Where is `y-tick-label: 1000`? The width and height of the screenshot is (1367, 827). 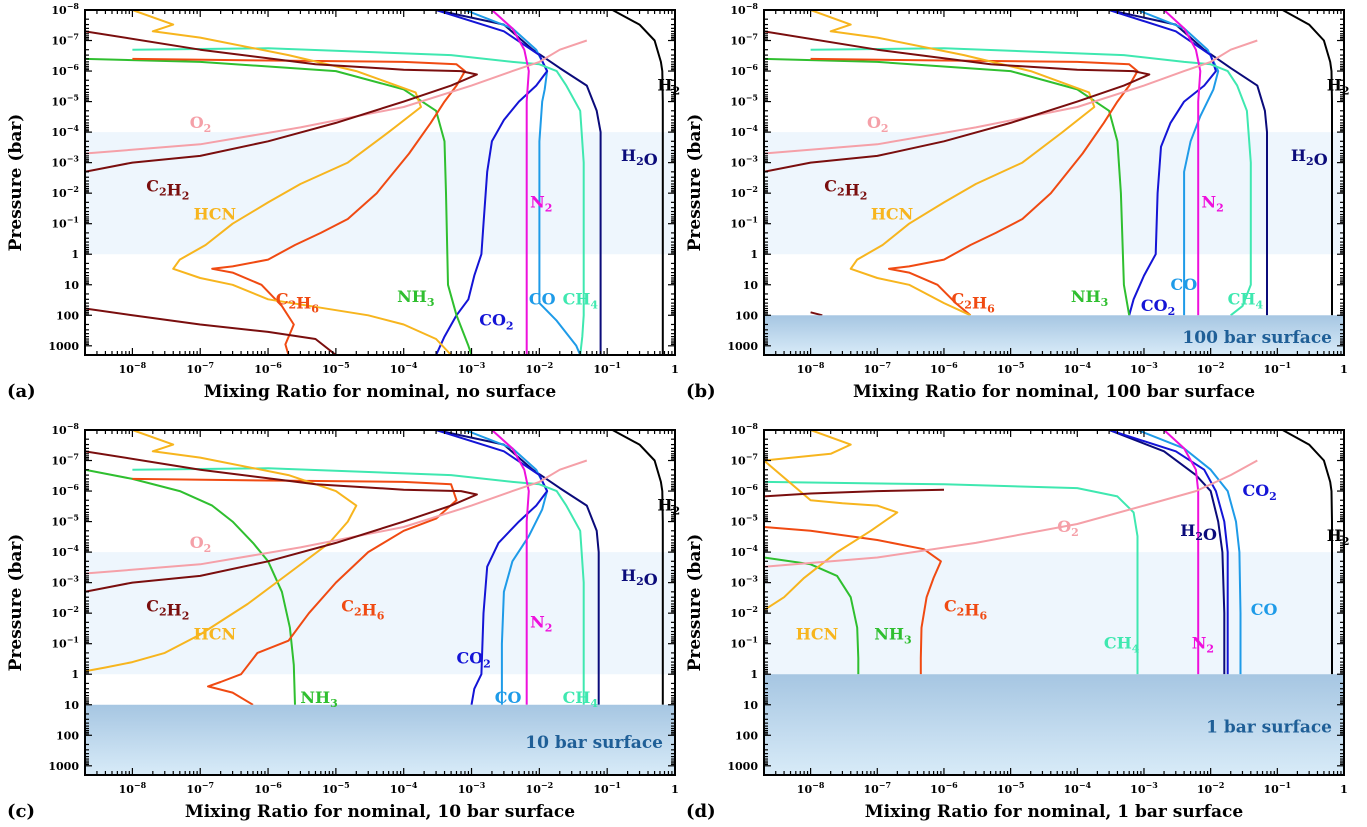 y-tick-label: 1000 is located at coordinates (63, 346).